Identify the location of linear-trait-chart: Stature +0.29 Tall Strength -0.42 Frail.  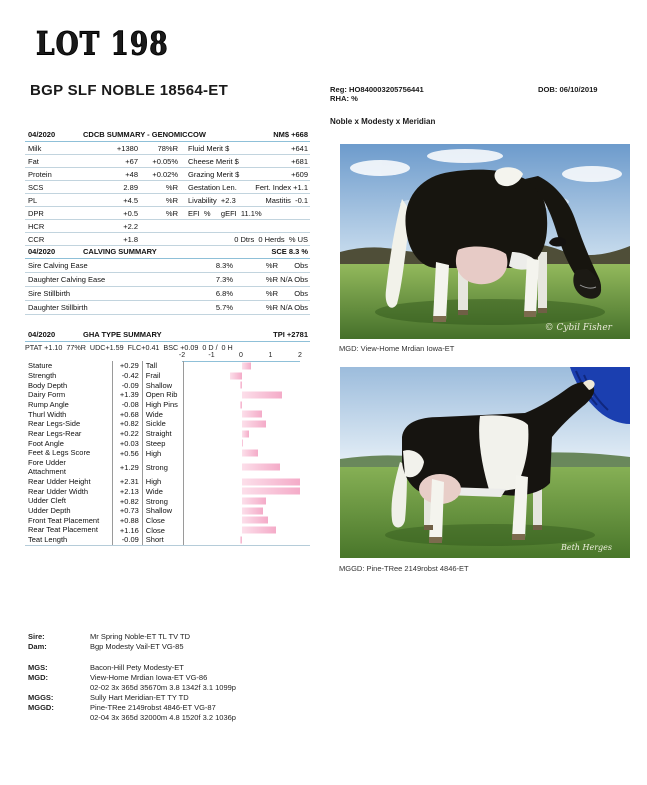
(167, 453).